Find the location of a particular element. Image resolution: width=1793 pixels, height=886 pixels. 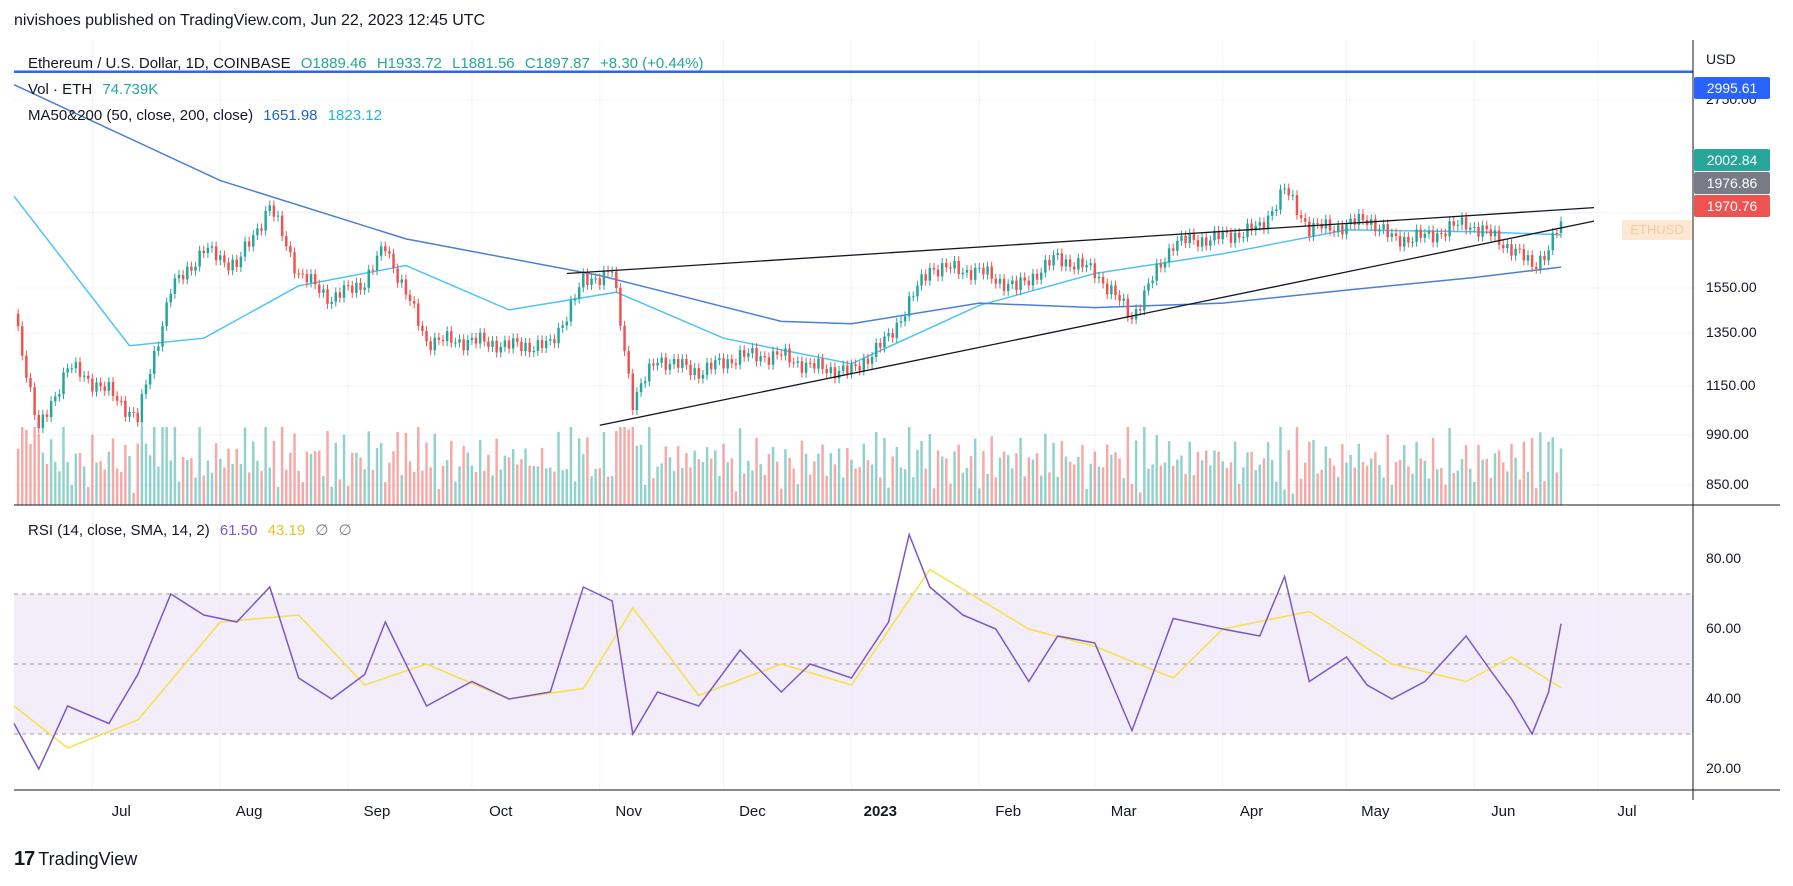

close-value: C1897.87 is located at coordinates (557, 63).